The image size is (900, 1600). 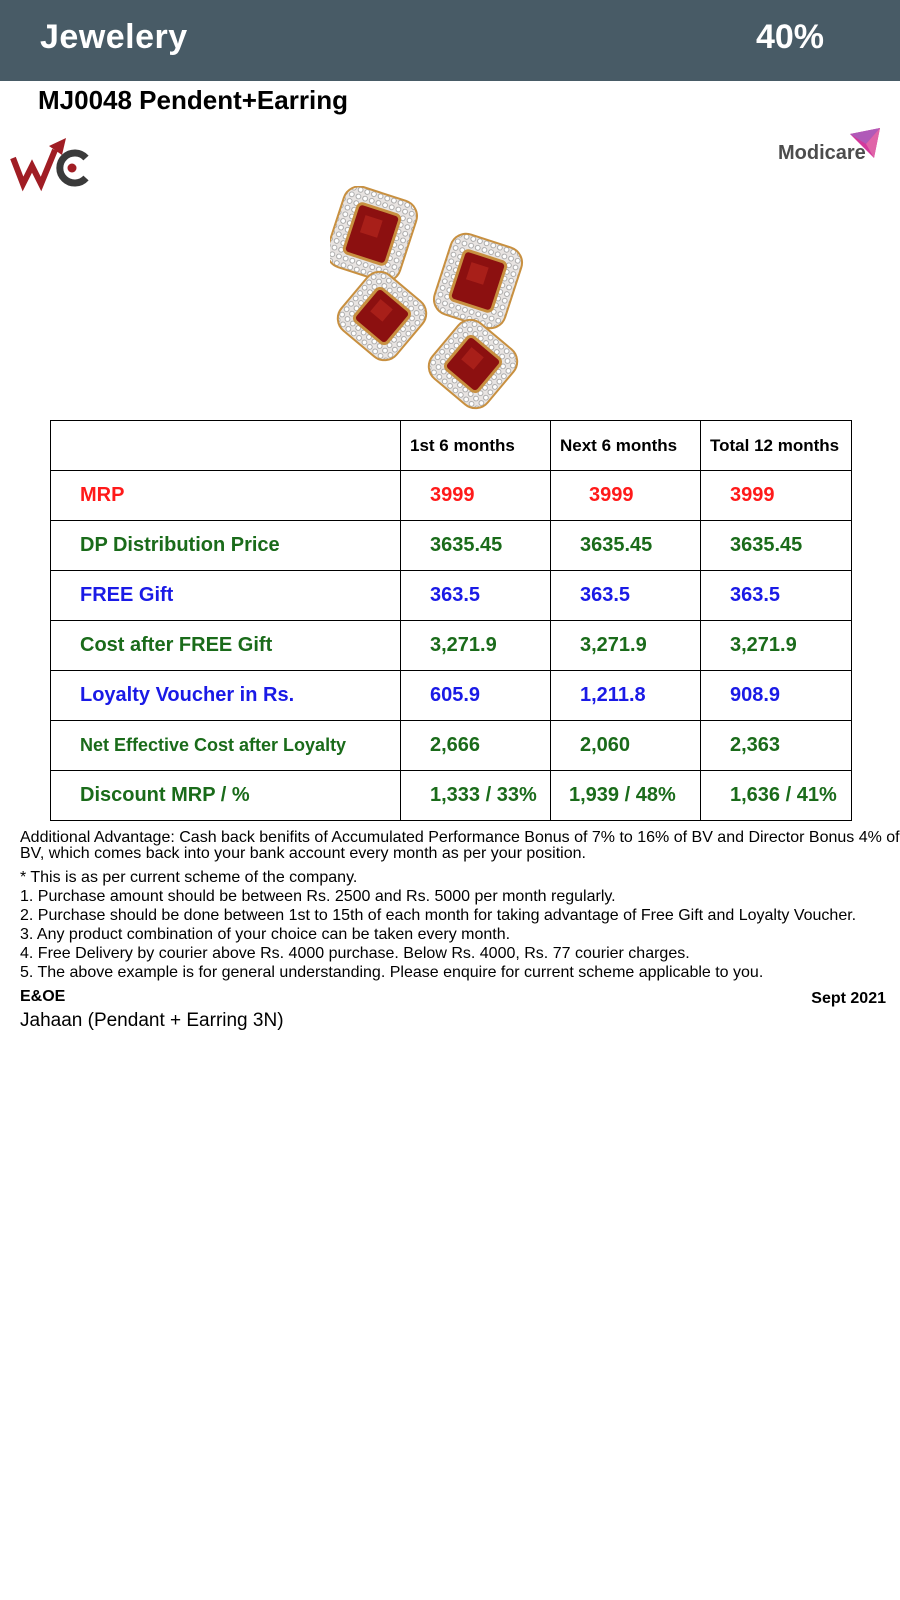 What do you see at coordinates (776, 745) in the screenshot?
I see `table-cell: 2,363` at bounding box center [776, 745].